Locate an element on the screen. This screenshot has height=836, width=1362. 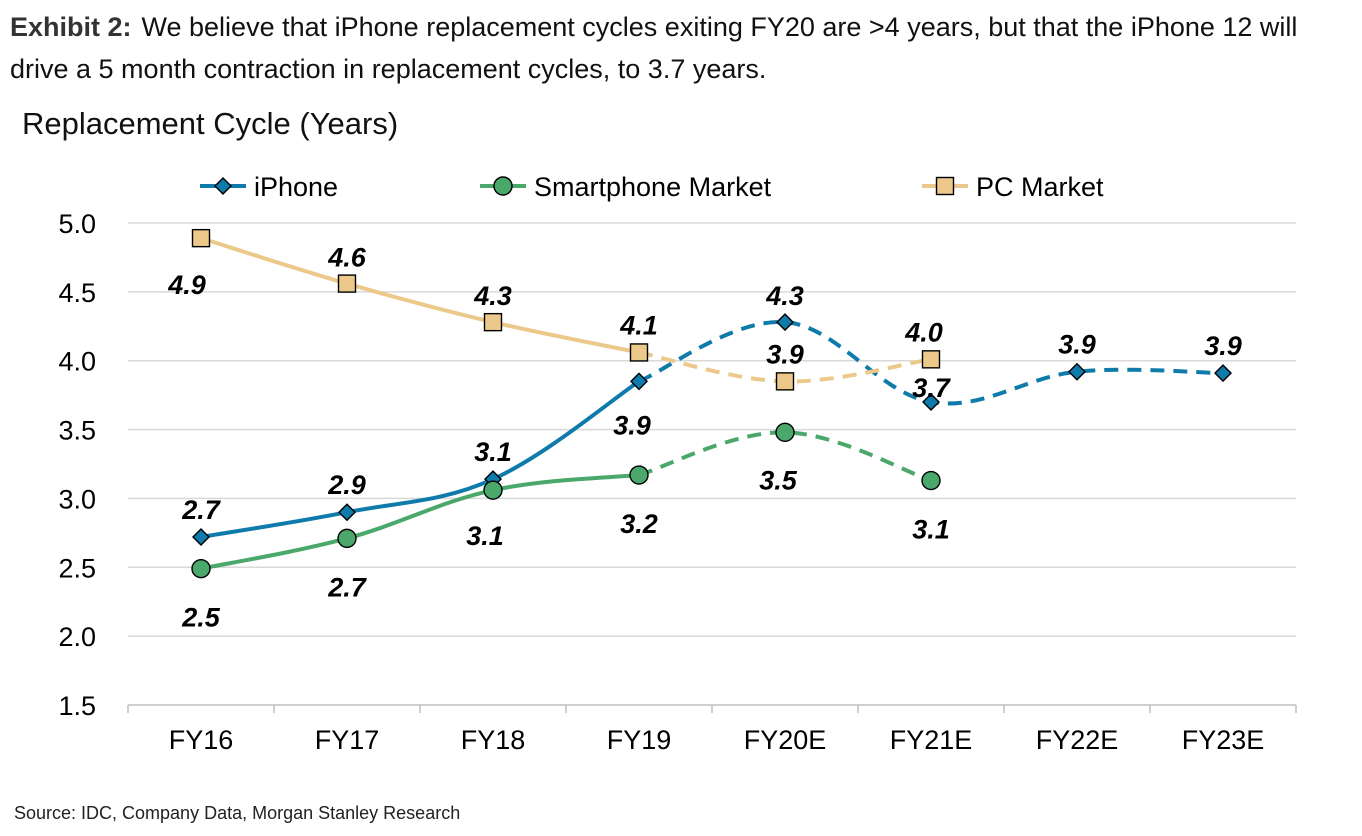
y-tick-label: 3.5 is located at coordinates (77, 431).